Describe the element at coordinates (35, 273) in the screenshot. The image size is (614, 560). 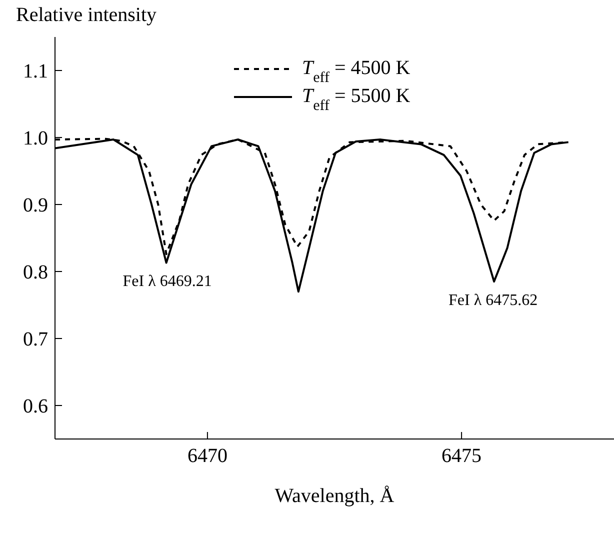
I see `y-tick-label: 0.8` at that location.